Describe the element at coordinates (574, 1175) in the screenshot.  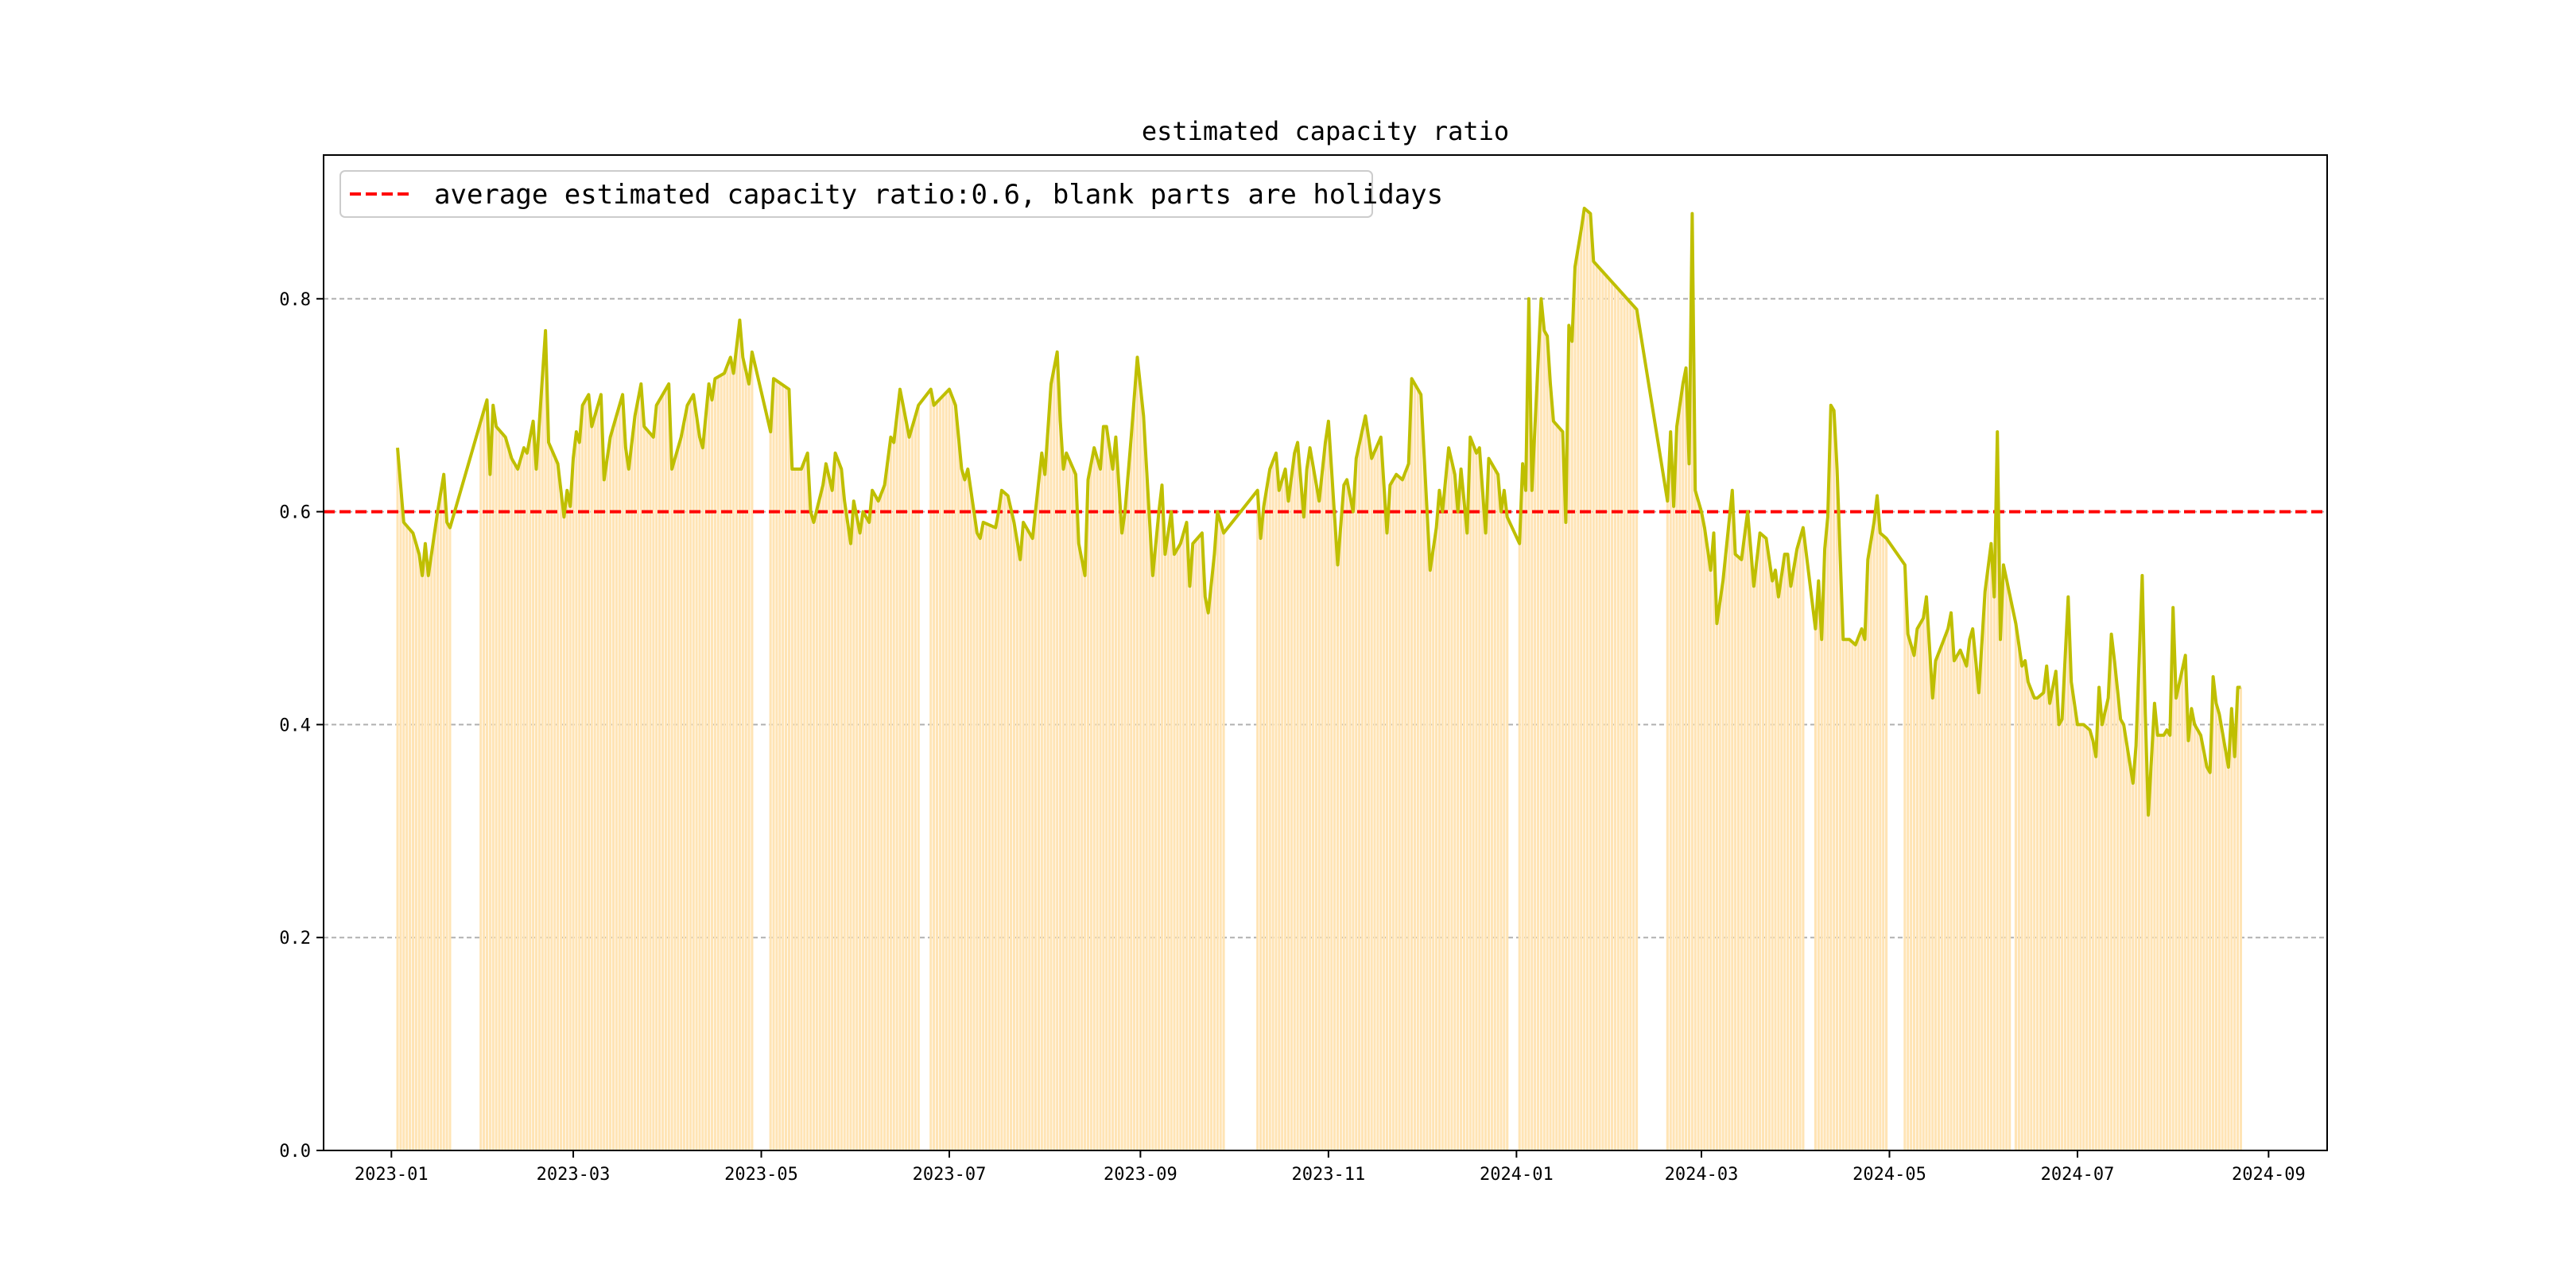
I see `x-tick-label: 2023-03` at that location.